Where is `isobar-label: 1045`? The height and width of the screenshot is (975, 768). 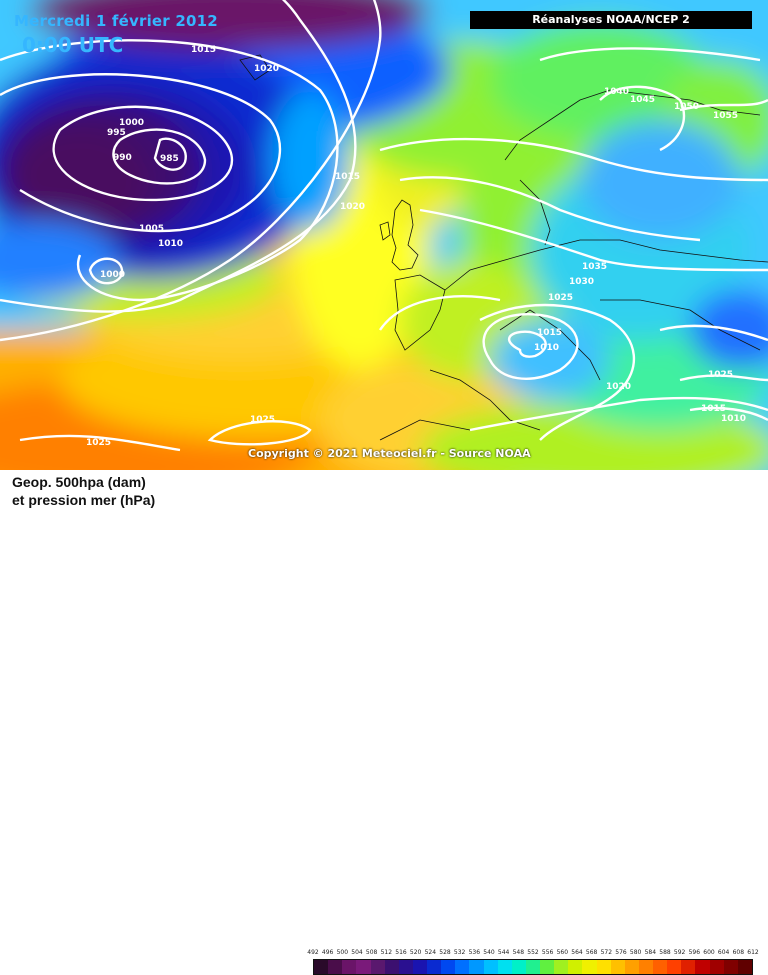 isobar-label: 1045 is located at coordinates (642, 100).